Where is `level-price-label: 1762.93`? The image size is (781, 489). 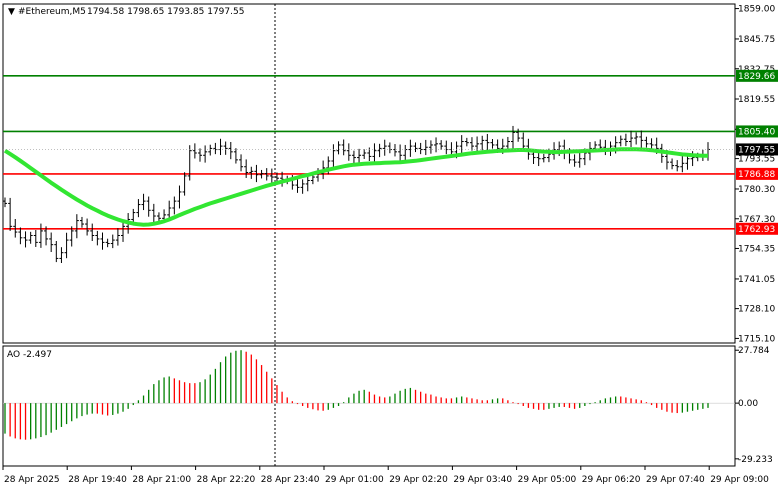 level-price-label: 1762.93 is located at coordinates (756, 230).